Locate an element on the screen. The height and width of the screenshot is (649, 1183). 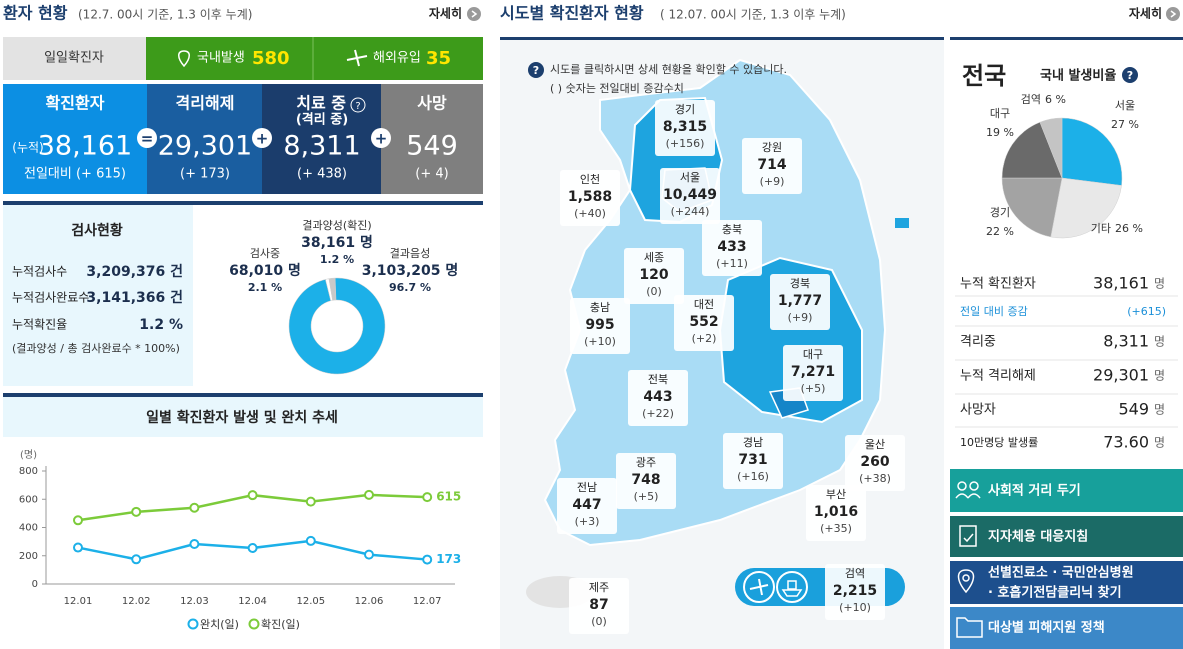
region-change: (+9) is located at coordinates (800, 317).